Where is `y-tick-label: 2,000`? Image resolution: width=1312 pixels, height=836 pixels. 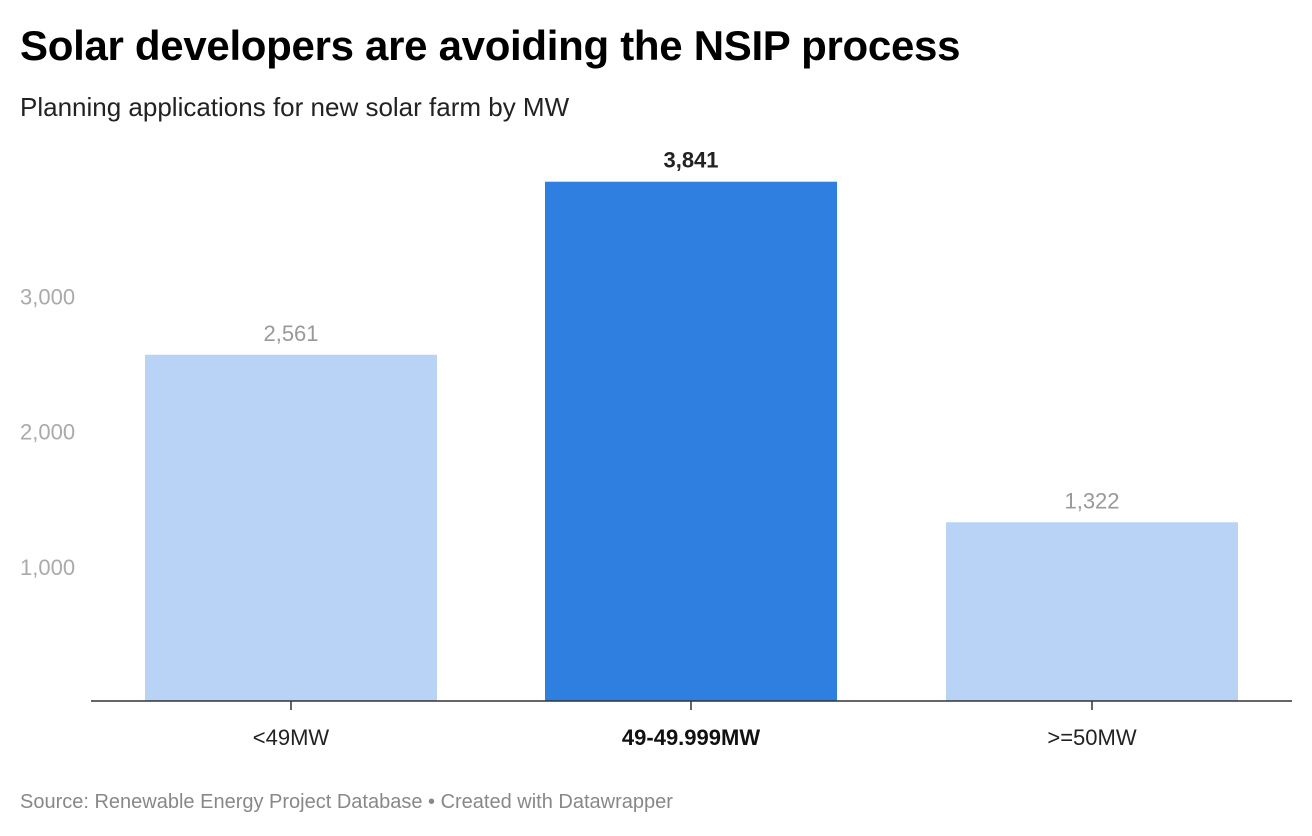
y-tick-label: 2,000 is located at coordinates (47, 432).